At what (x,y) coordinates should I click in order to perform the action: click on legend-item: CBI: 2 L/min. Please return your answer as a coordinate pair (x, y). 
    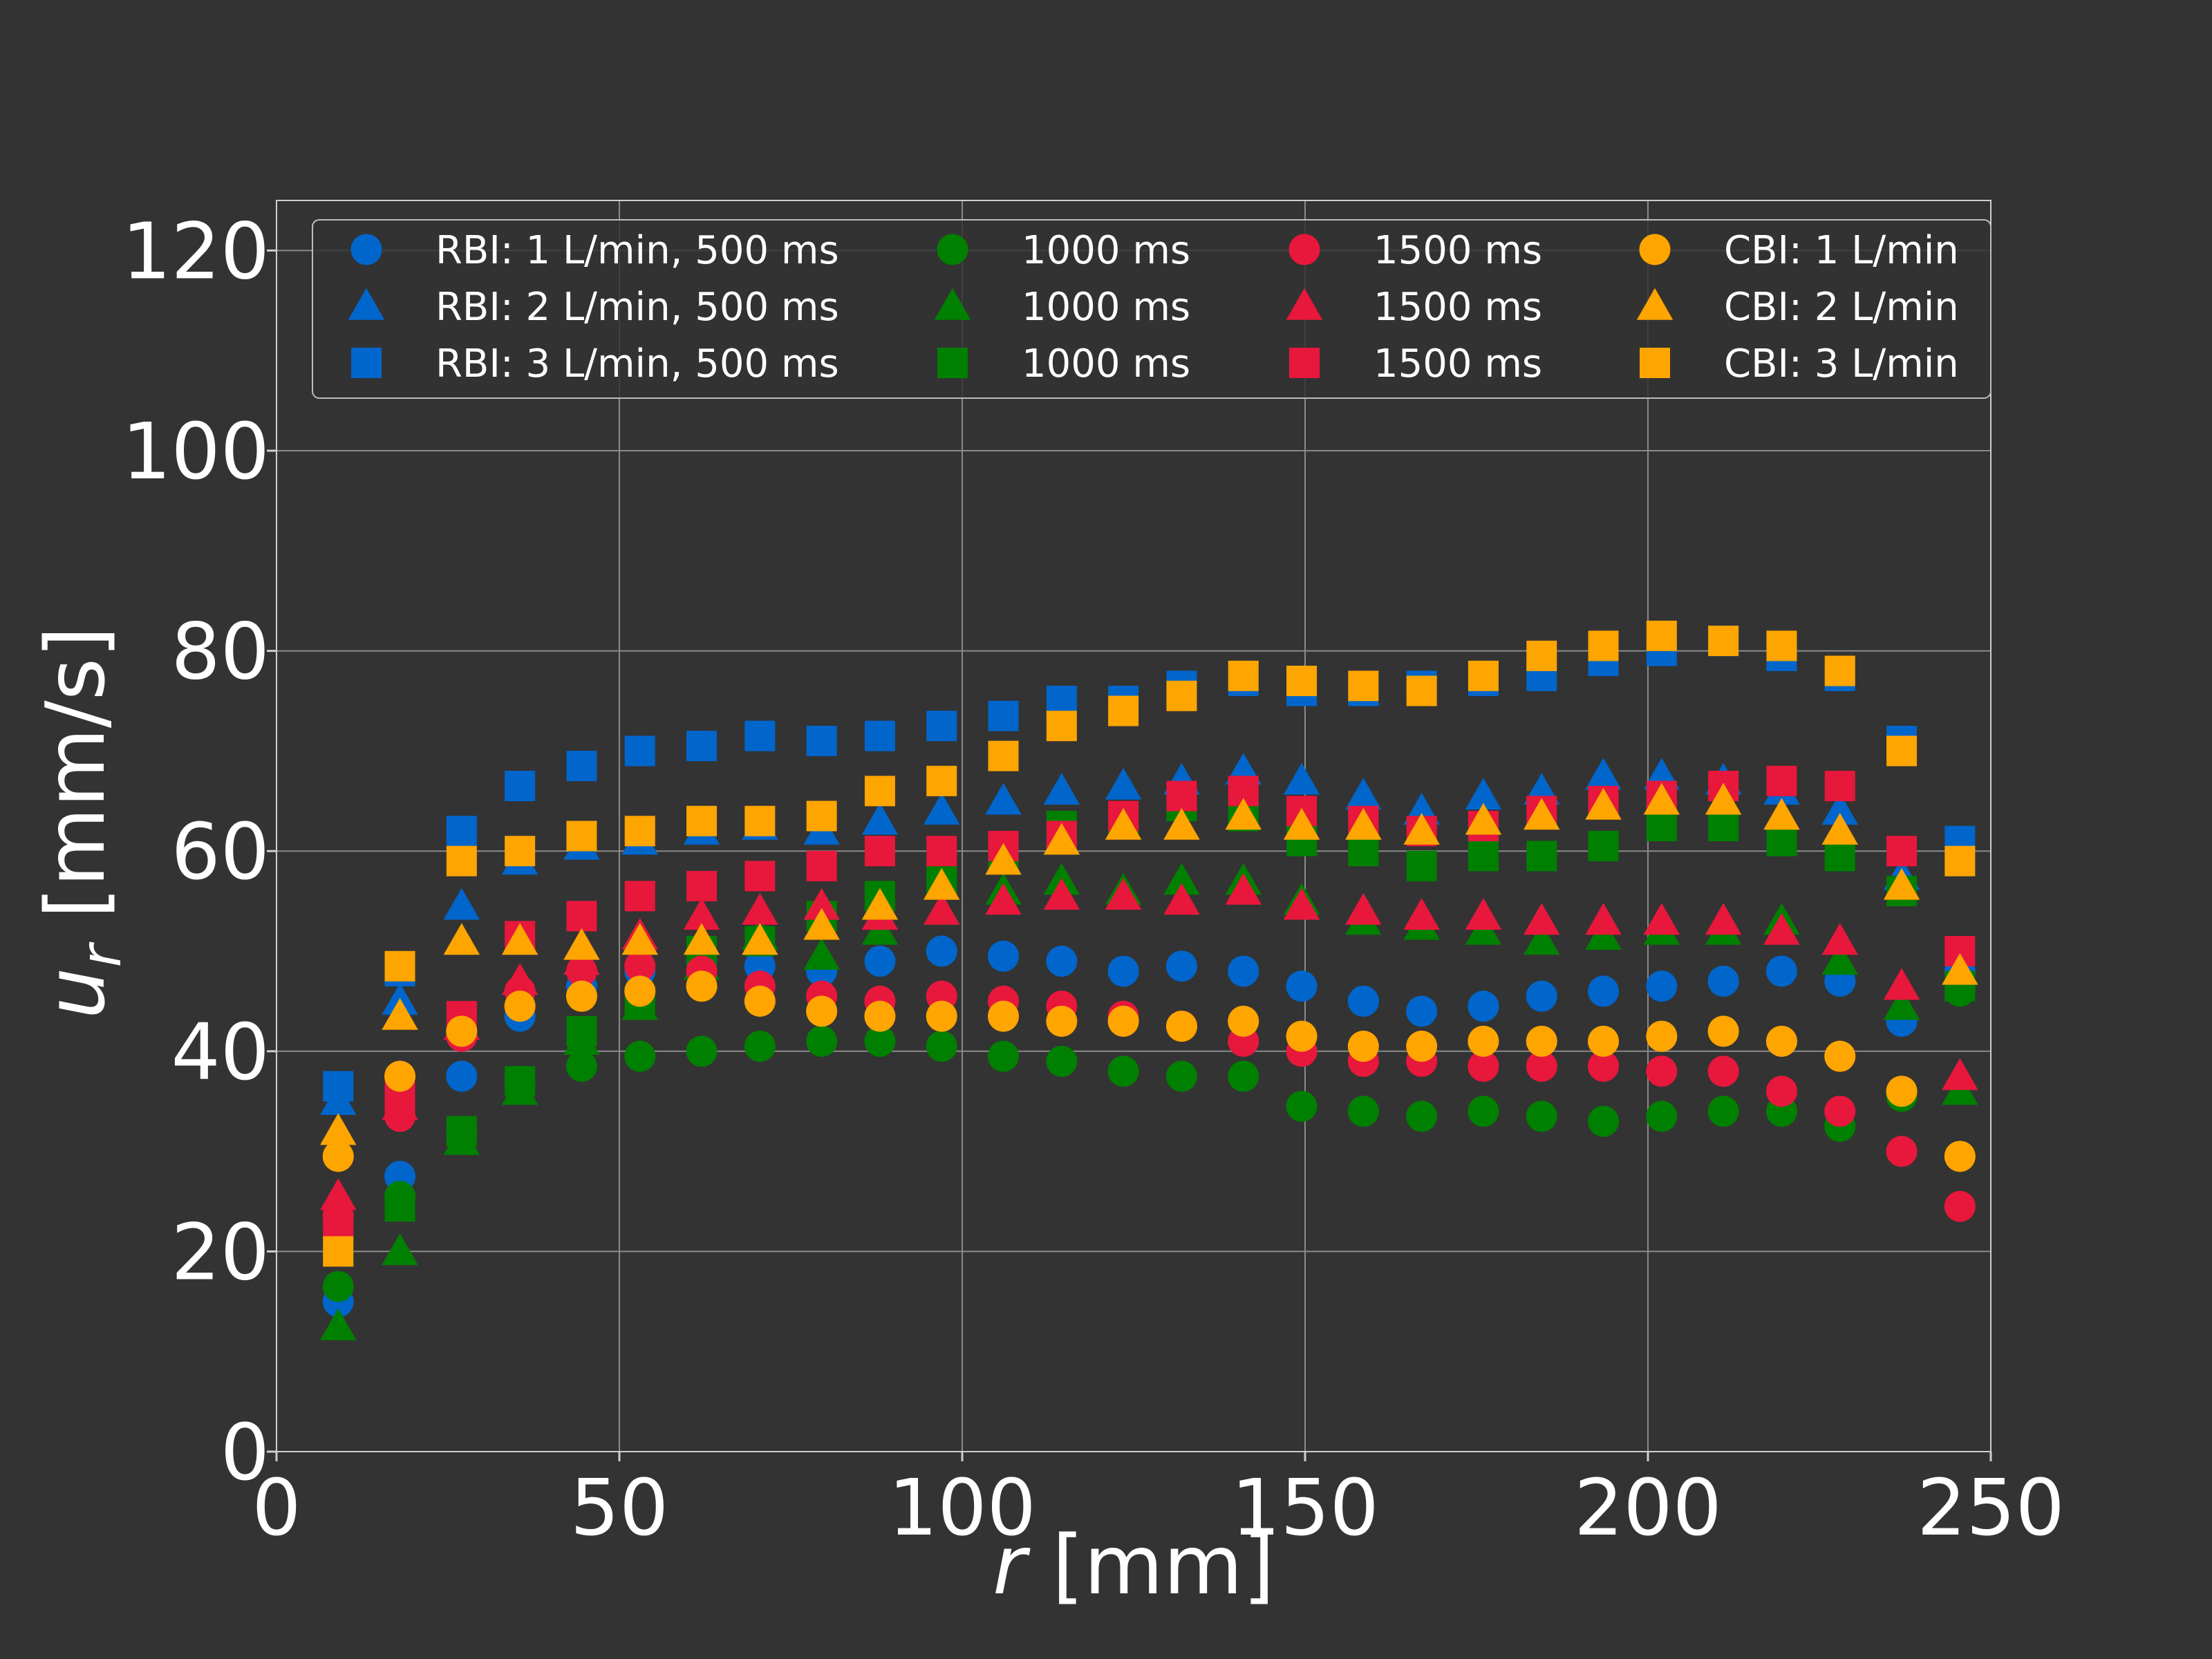
    Looking at the image, I should click on (1797, 307).